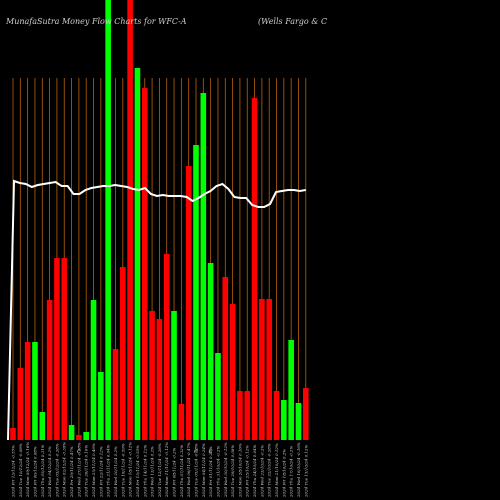  Describe the element at coordinates (239, 470) in the screenshot. I see `x-tick-label: 2024 Mon 28/10/24 0.16%` at that location.